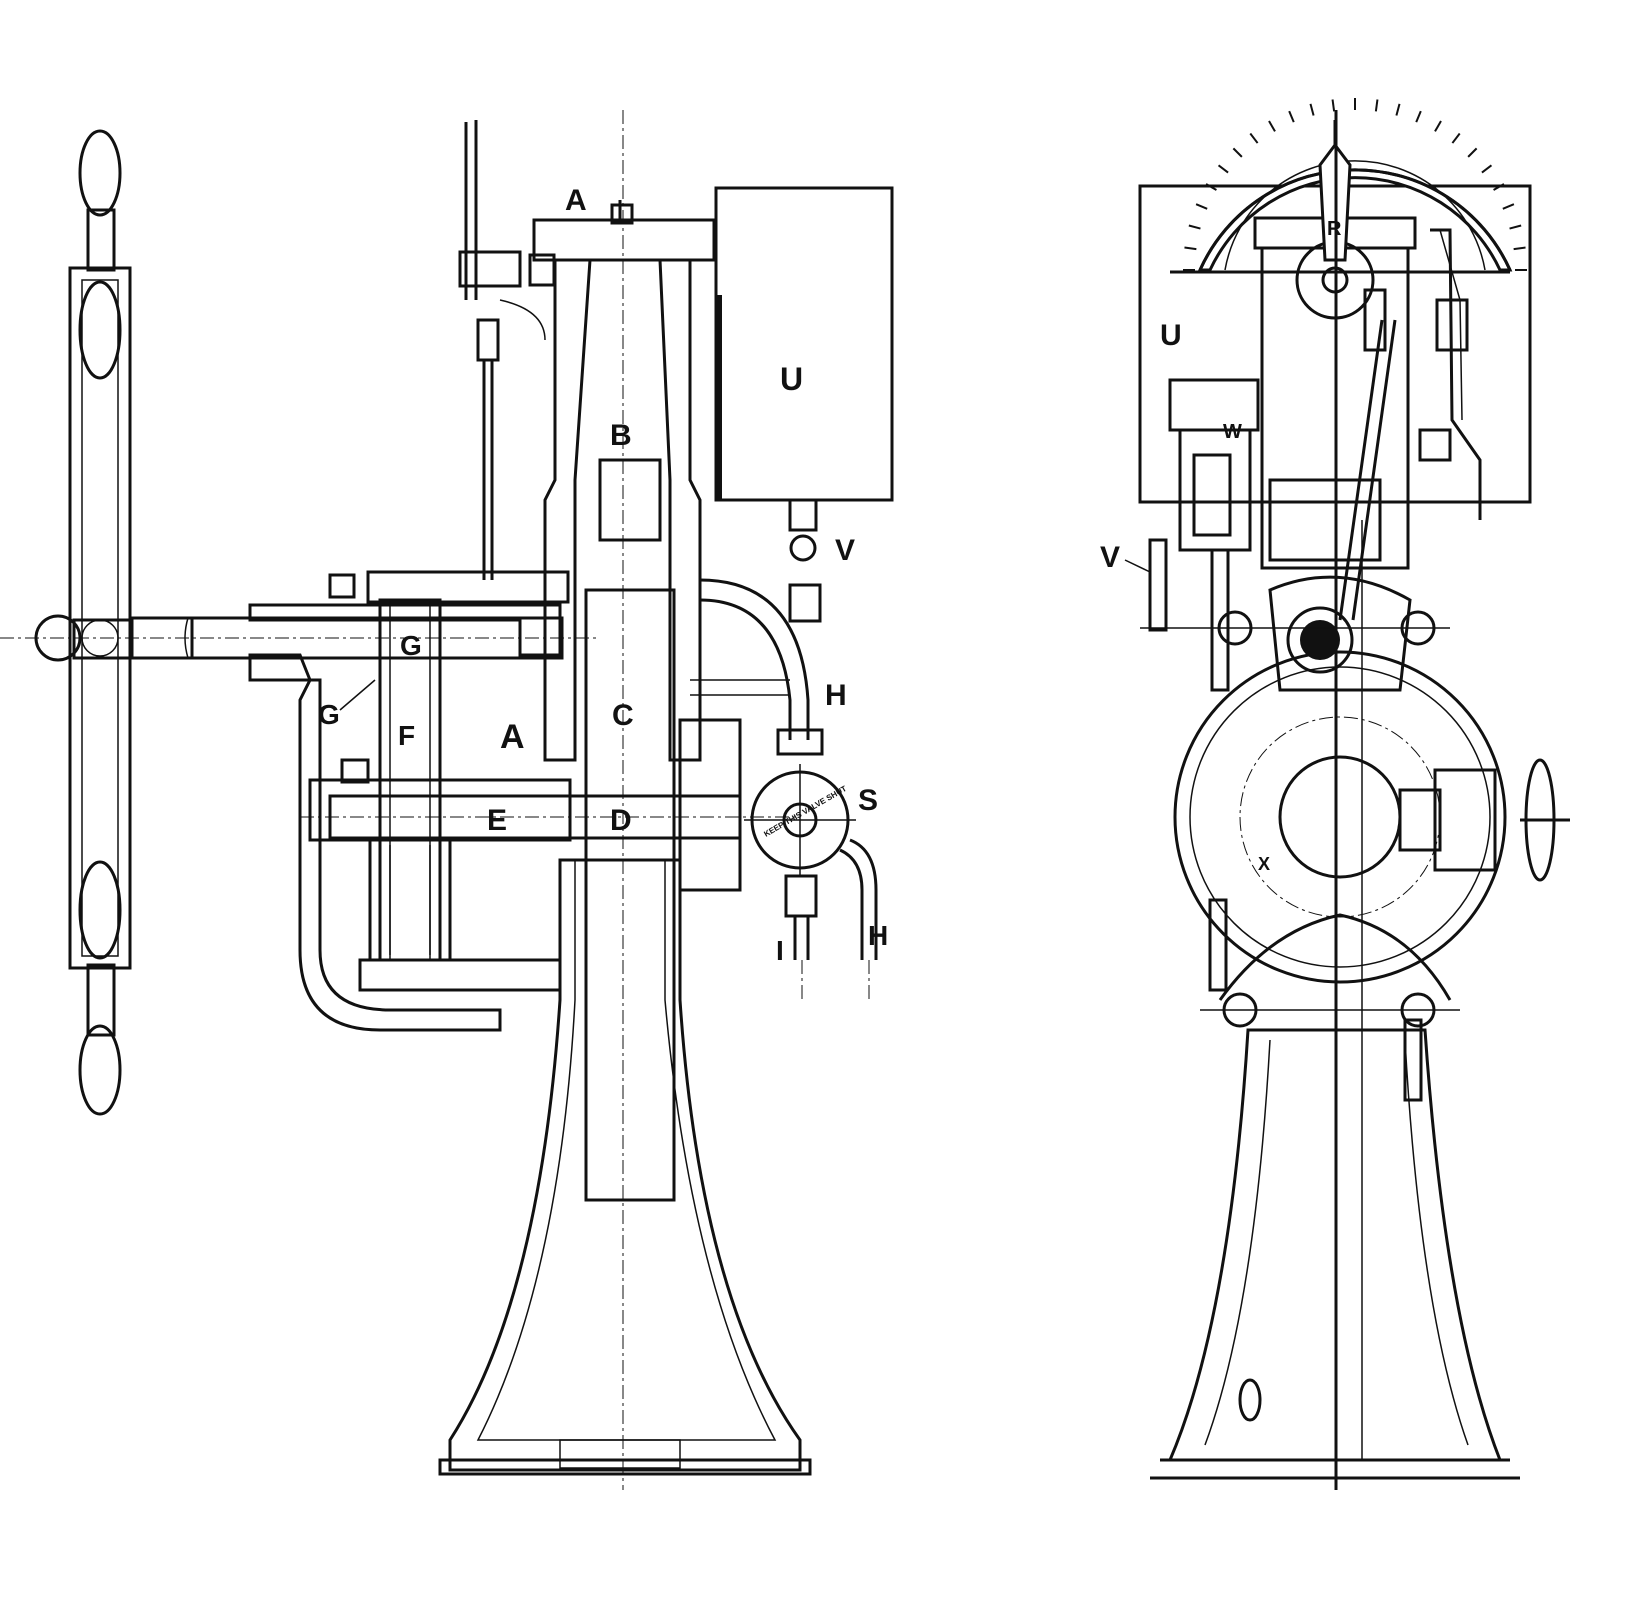 The height and width of the screenshot is (1600, 1629). What do you see at coordinates (623, 715) in the screenshot?
I see `label-c: C` at bounding box center [623, 715].